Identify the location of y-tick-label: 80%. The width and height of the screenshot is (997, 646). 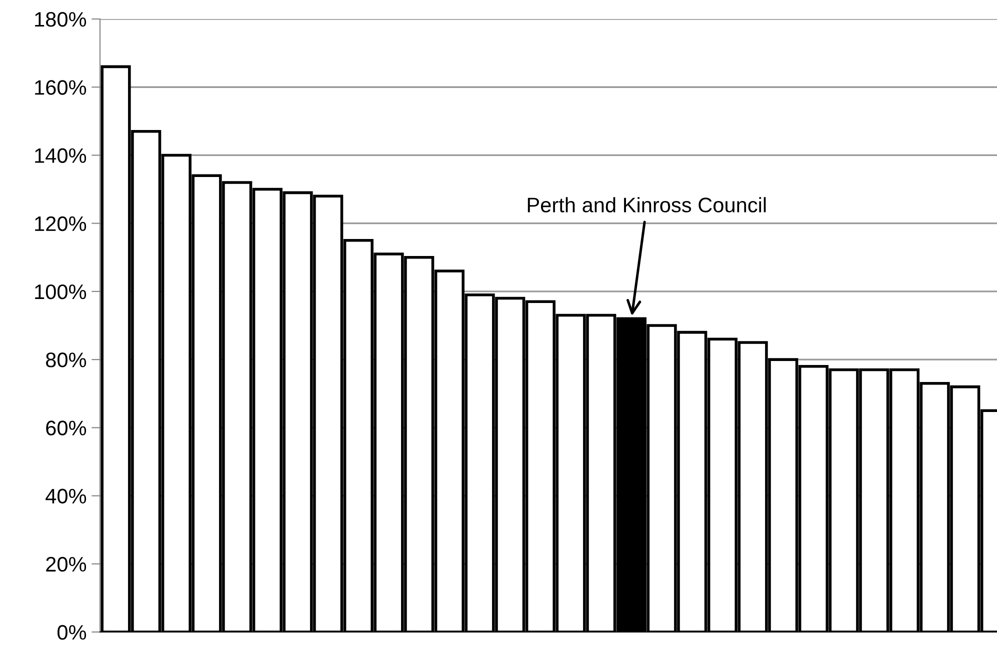
(66, 360).